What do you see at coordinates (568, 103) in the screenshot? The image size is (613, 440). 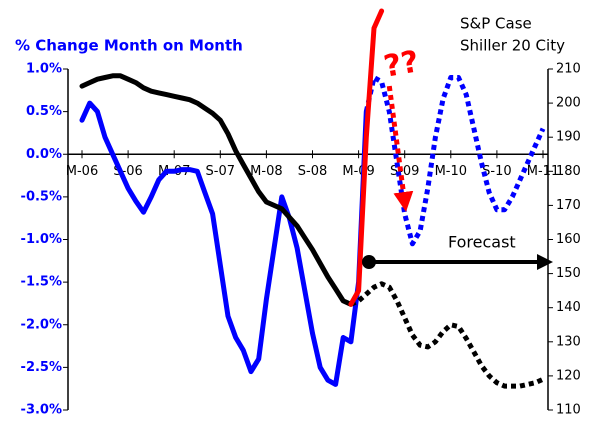 I see `y2-tick-label: 200` at bounding box center [568, 103].